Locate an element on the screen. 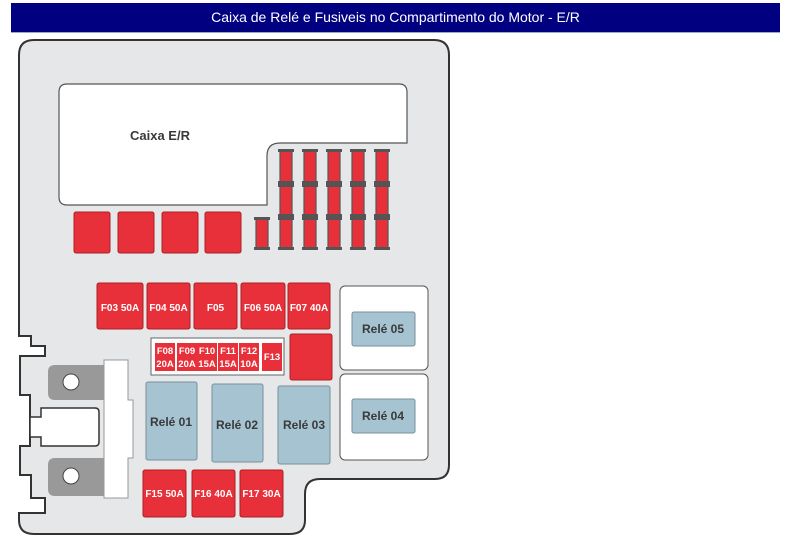 The width and height of the screenshot is (787, 539). fuse-label: F11 is located at coordinates (228, 351).